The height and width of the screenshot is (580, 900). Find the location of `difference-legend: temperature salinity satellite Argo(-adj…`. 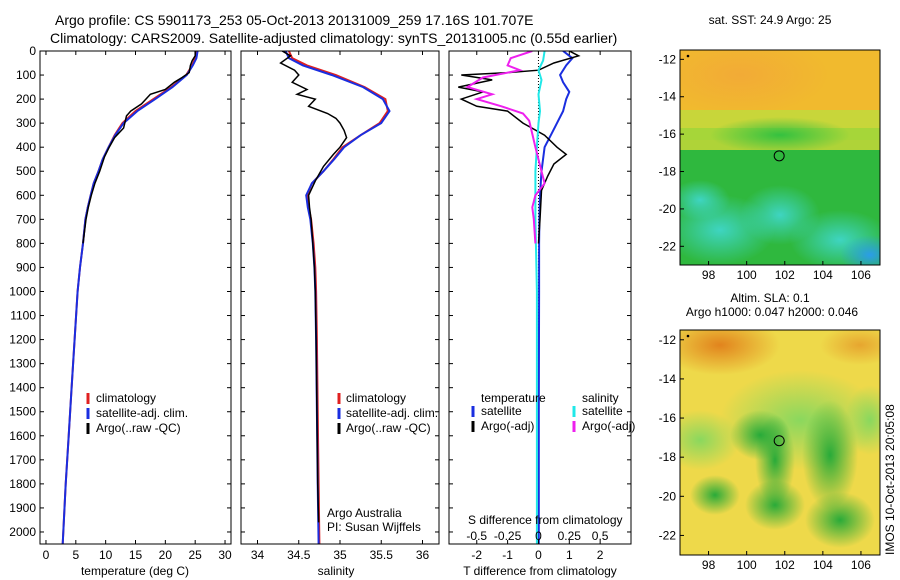

difference-legend: temperature salinity satellite Argo(-adj… is located at coordinates (551, 459).